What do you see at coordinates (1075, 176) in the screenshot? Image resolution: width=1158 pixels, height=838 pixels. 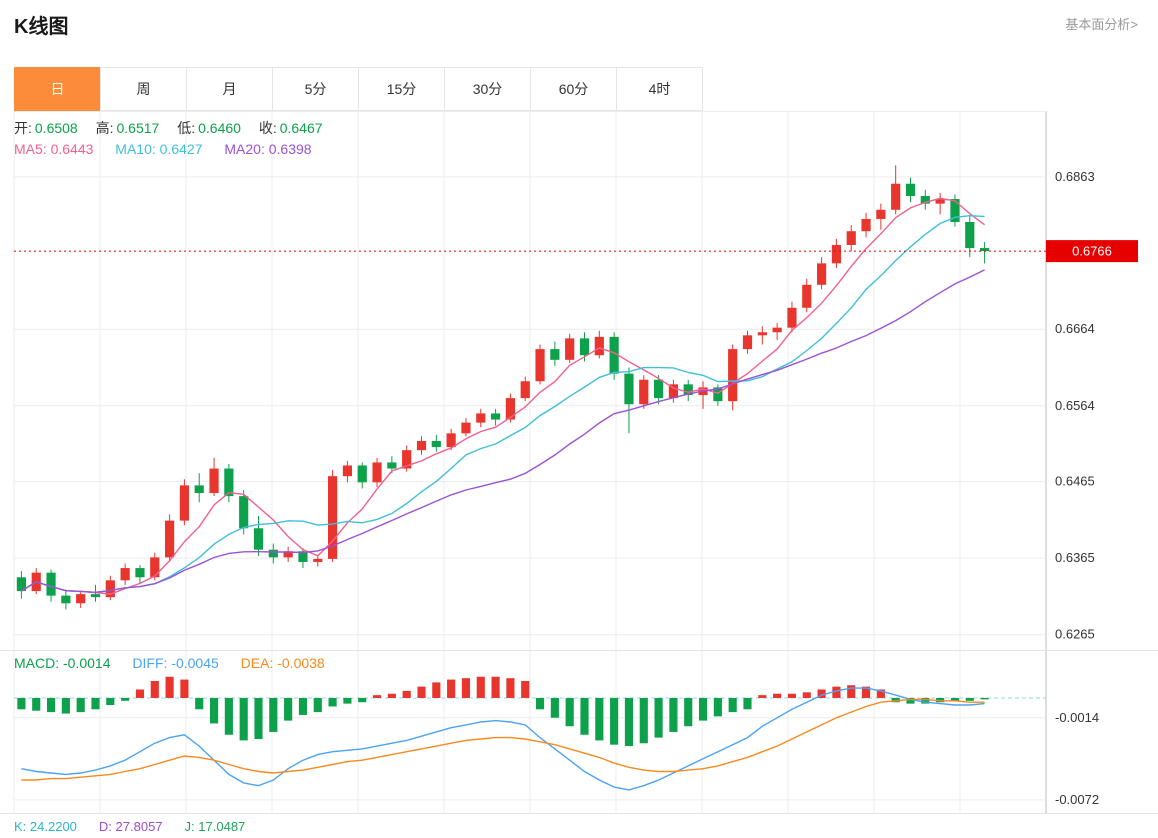 I see `svg-text: 0.6863` at bounding box center [1075, 176].